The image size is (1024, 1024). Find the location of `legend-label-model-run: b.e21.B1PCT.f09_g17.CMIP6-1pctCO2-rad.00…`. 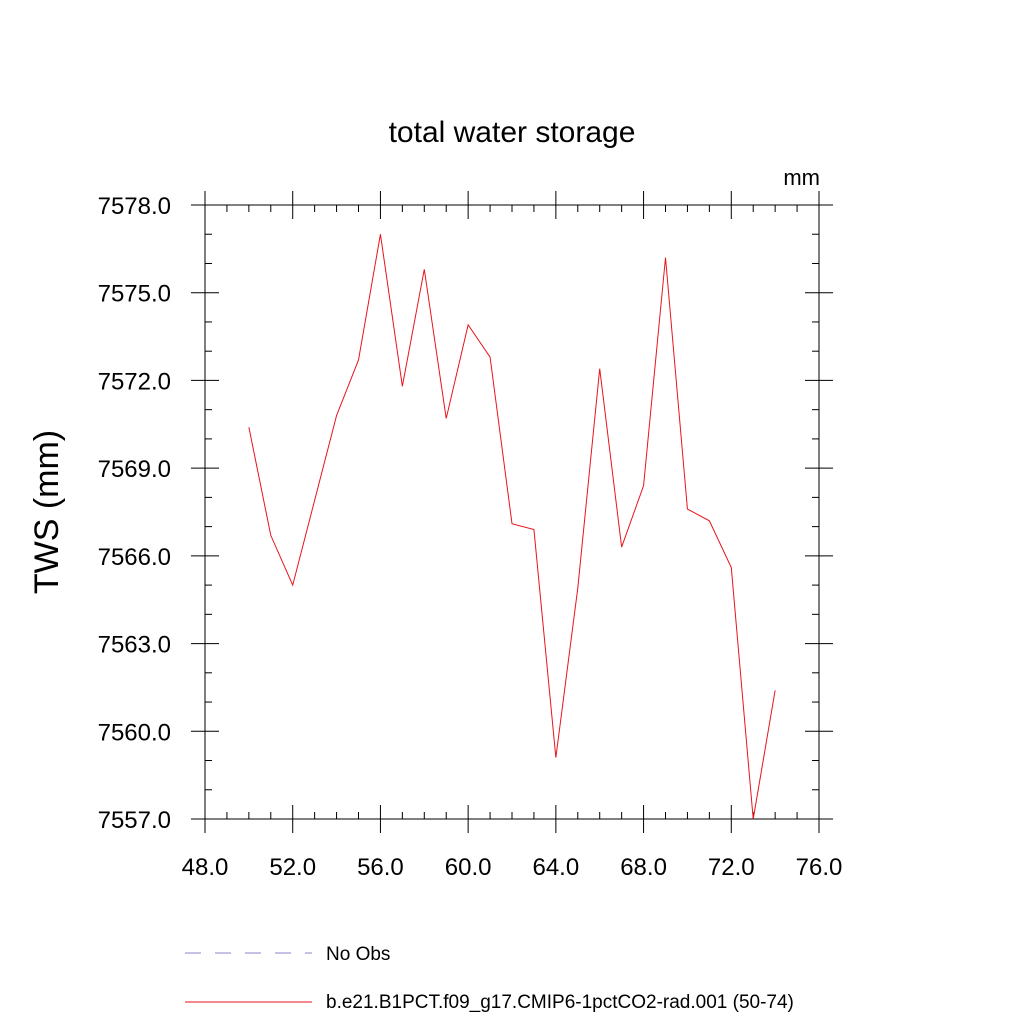

legend-label-model-run: b.e21.B1PCT.f09_g17.CMIP6-1pctCO2-rad.00… is located at coordinates (560, 1002).